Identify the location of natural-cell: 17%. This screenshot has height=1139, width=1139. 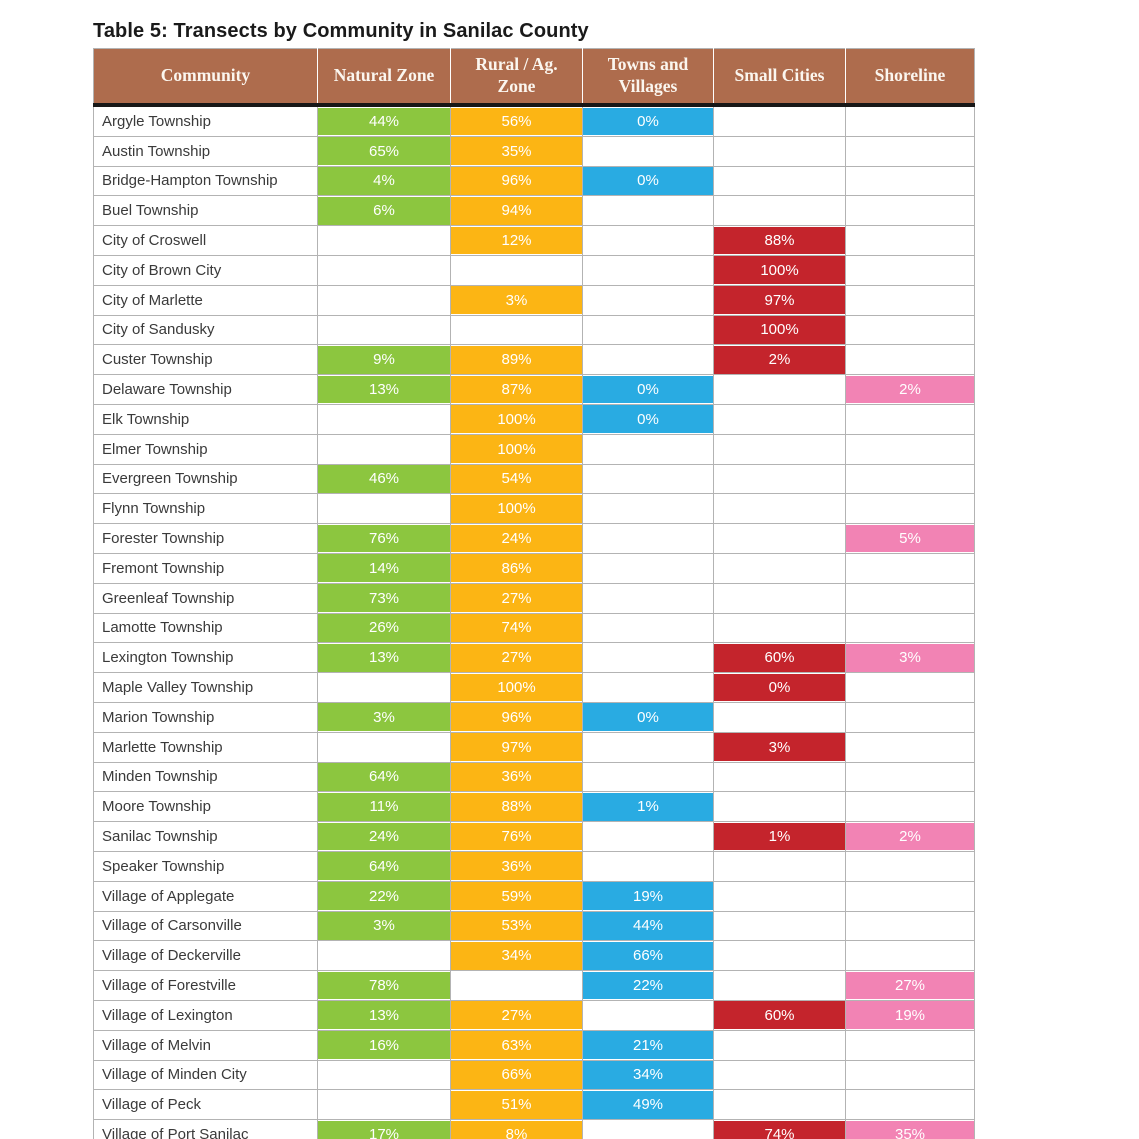
(384, 1129).